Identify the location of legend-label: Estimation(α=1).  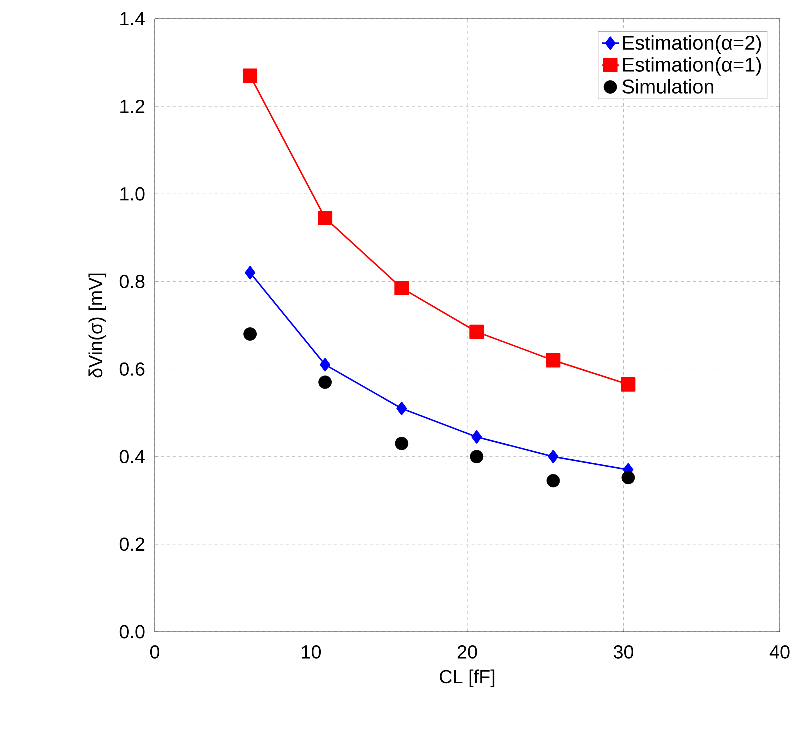
(692, 66).